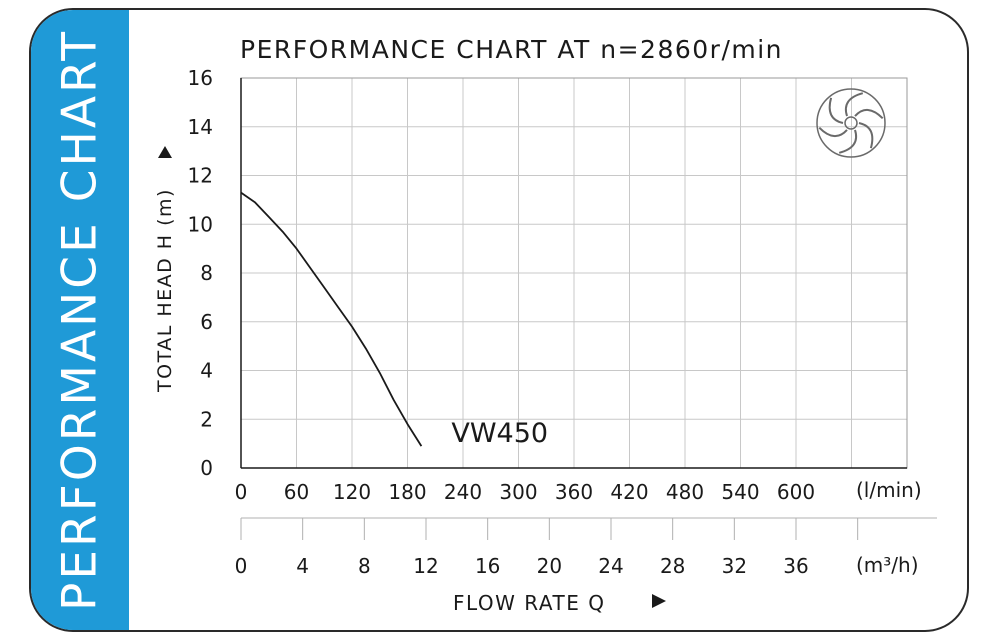  I want to click on y-tick-label: 14, so click(200, 127).